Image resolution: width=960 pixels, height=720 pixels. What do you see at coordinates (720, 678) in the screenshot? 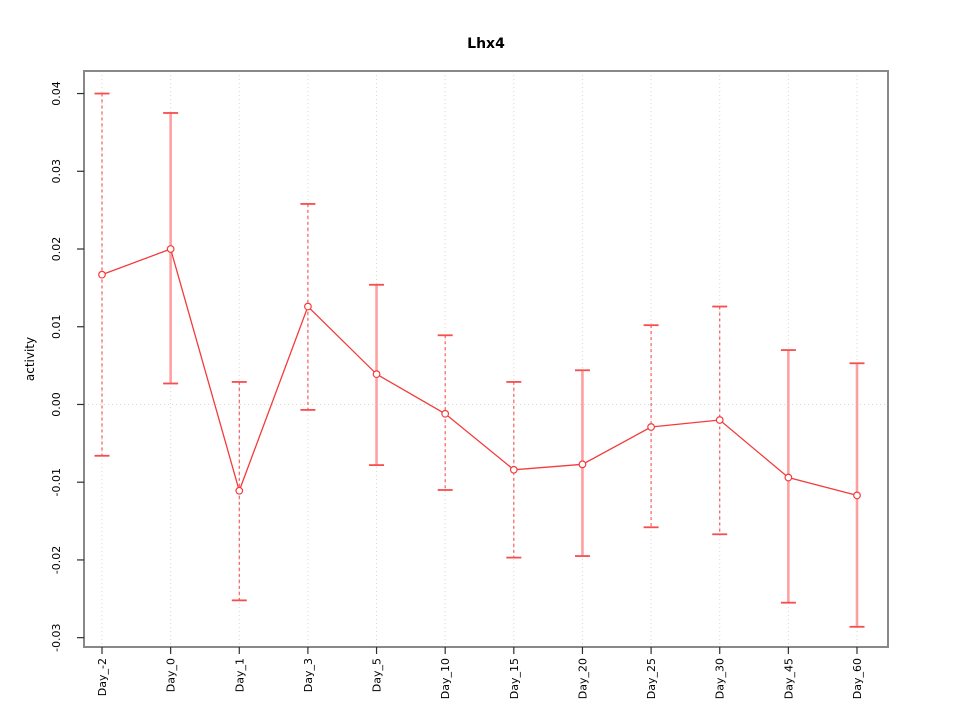
I see `x-tick-label: Day_30` at bounding box center [720, 678].